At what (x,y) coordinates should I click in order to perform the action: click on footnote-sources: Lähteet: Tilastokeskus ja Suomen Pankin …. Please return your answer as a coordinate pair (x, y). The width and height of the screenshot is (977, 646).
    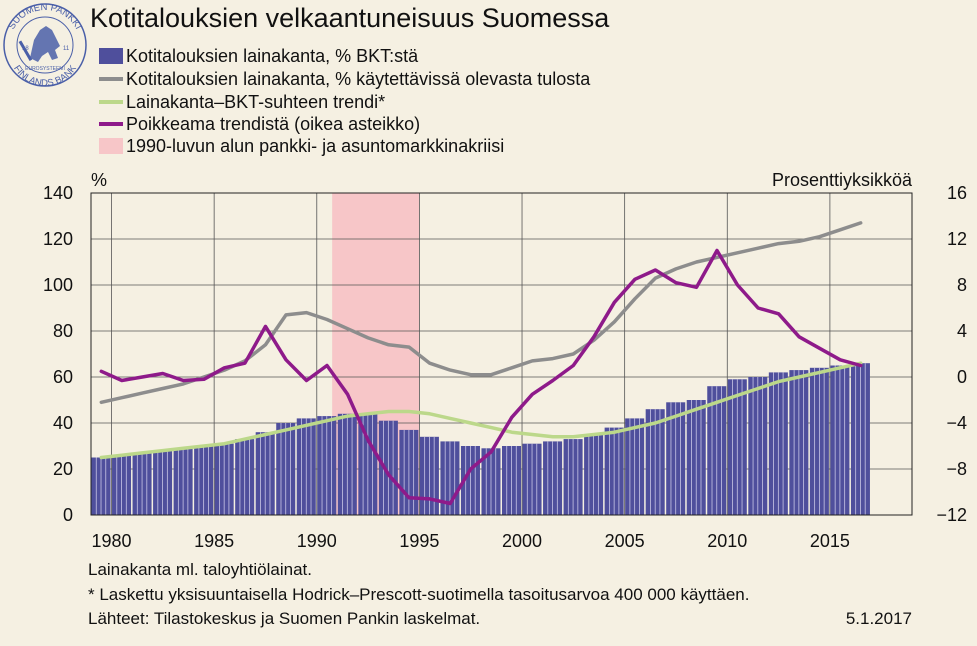
    Looking at the image, I should click on (284, 618).